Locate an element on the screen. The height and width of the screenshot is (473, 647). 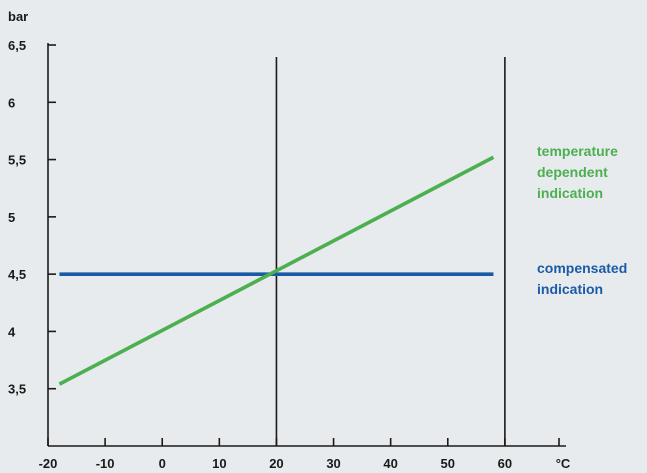
x-tick-label: 0 is located at coordinates (162, 463).